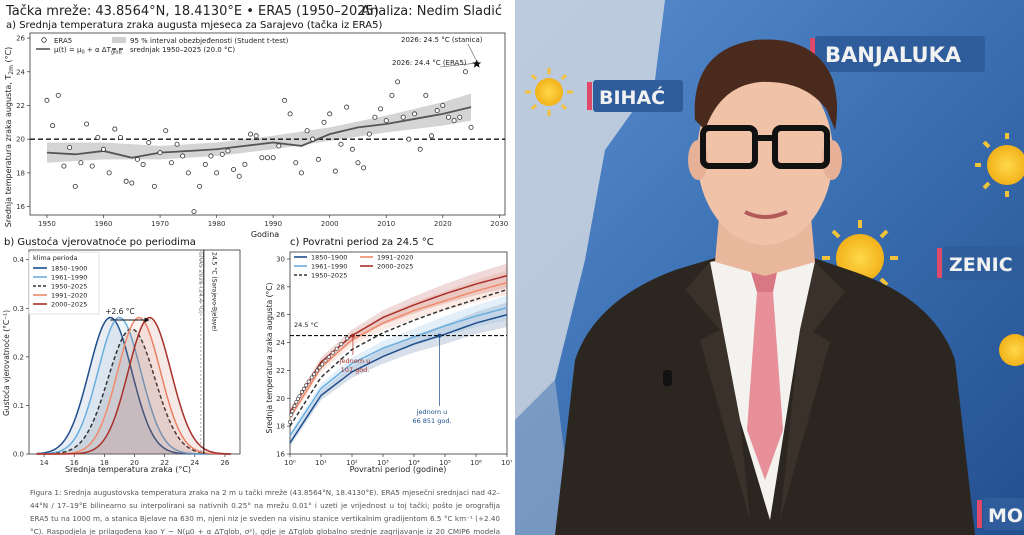 This screenshot has width=1024, height=535. What do you see at coordinates (63, 41) in the screenshot?
I see `legend-era5-label: ERA5` at bounding box center [63, 41].